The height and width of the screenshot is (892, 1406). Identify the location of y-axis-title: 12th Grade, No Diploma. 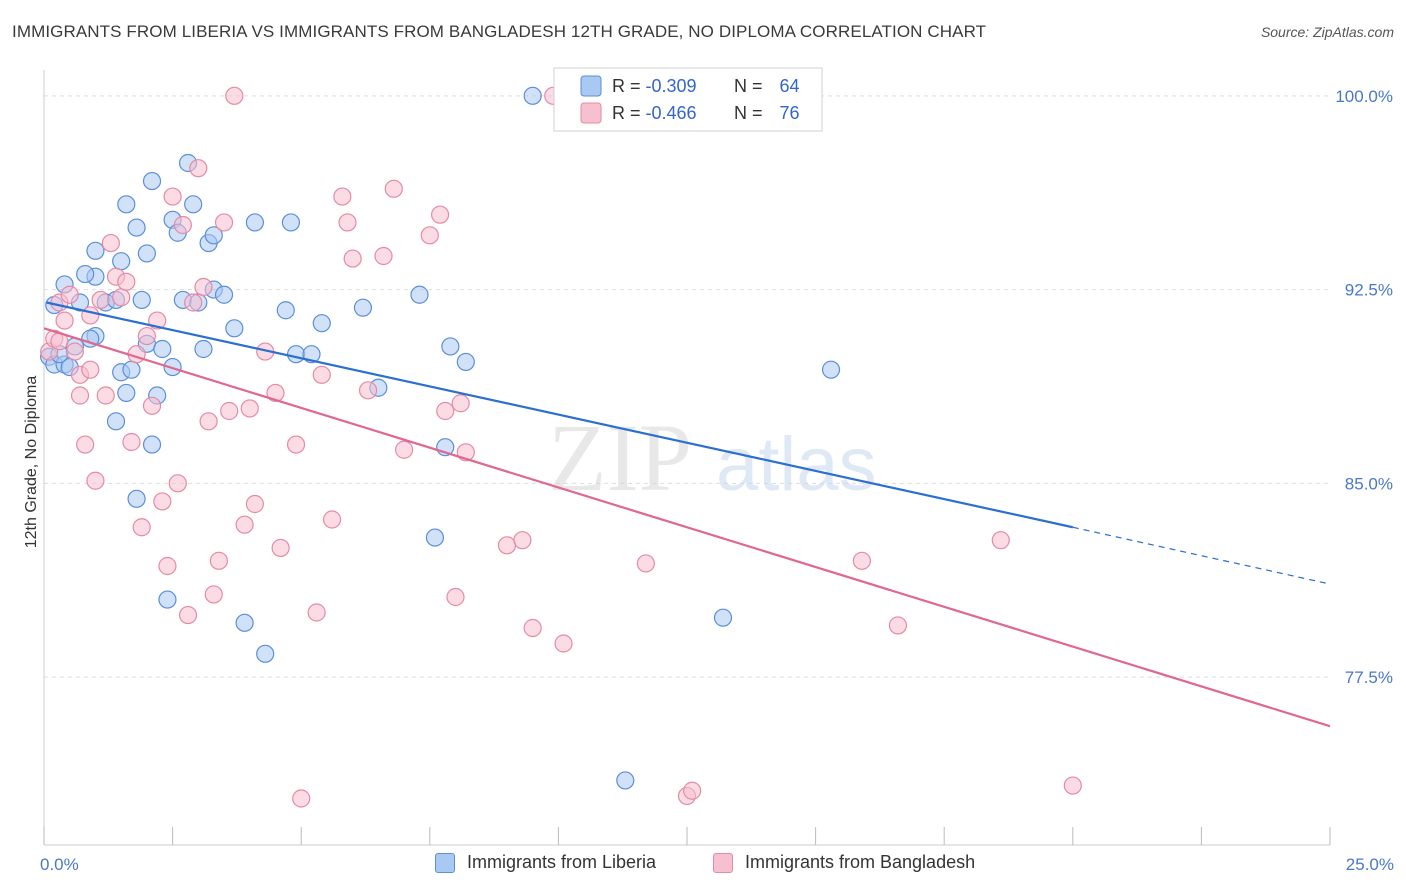
(31, 462).